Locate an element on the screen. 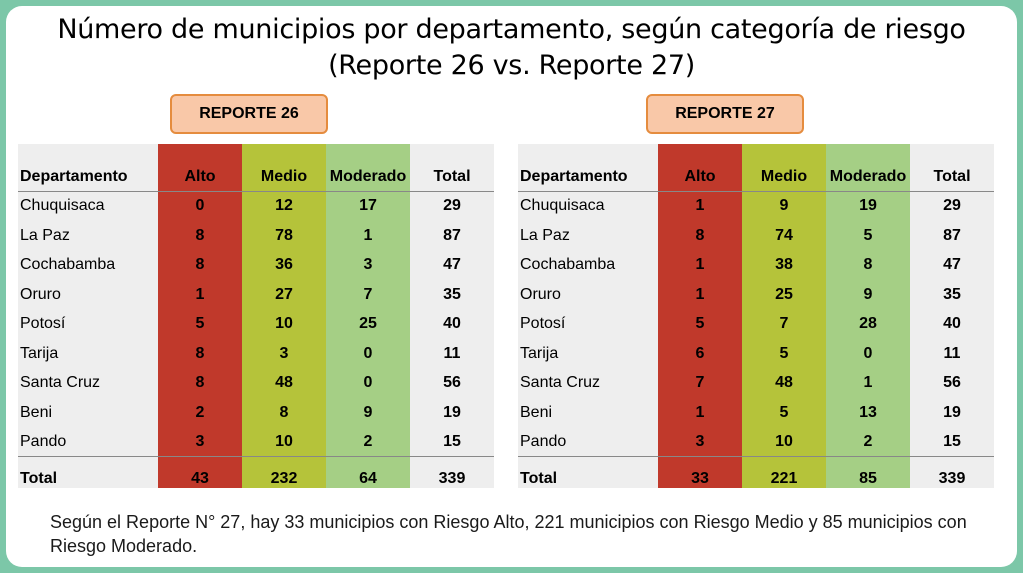 The image size is (1023, 573). departamento-cell: Beni is located at coordinates (536, 412).